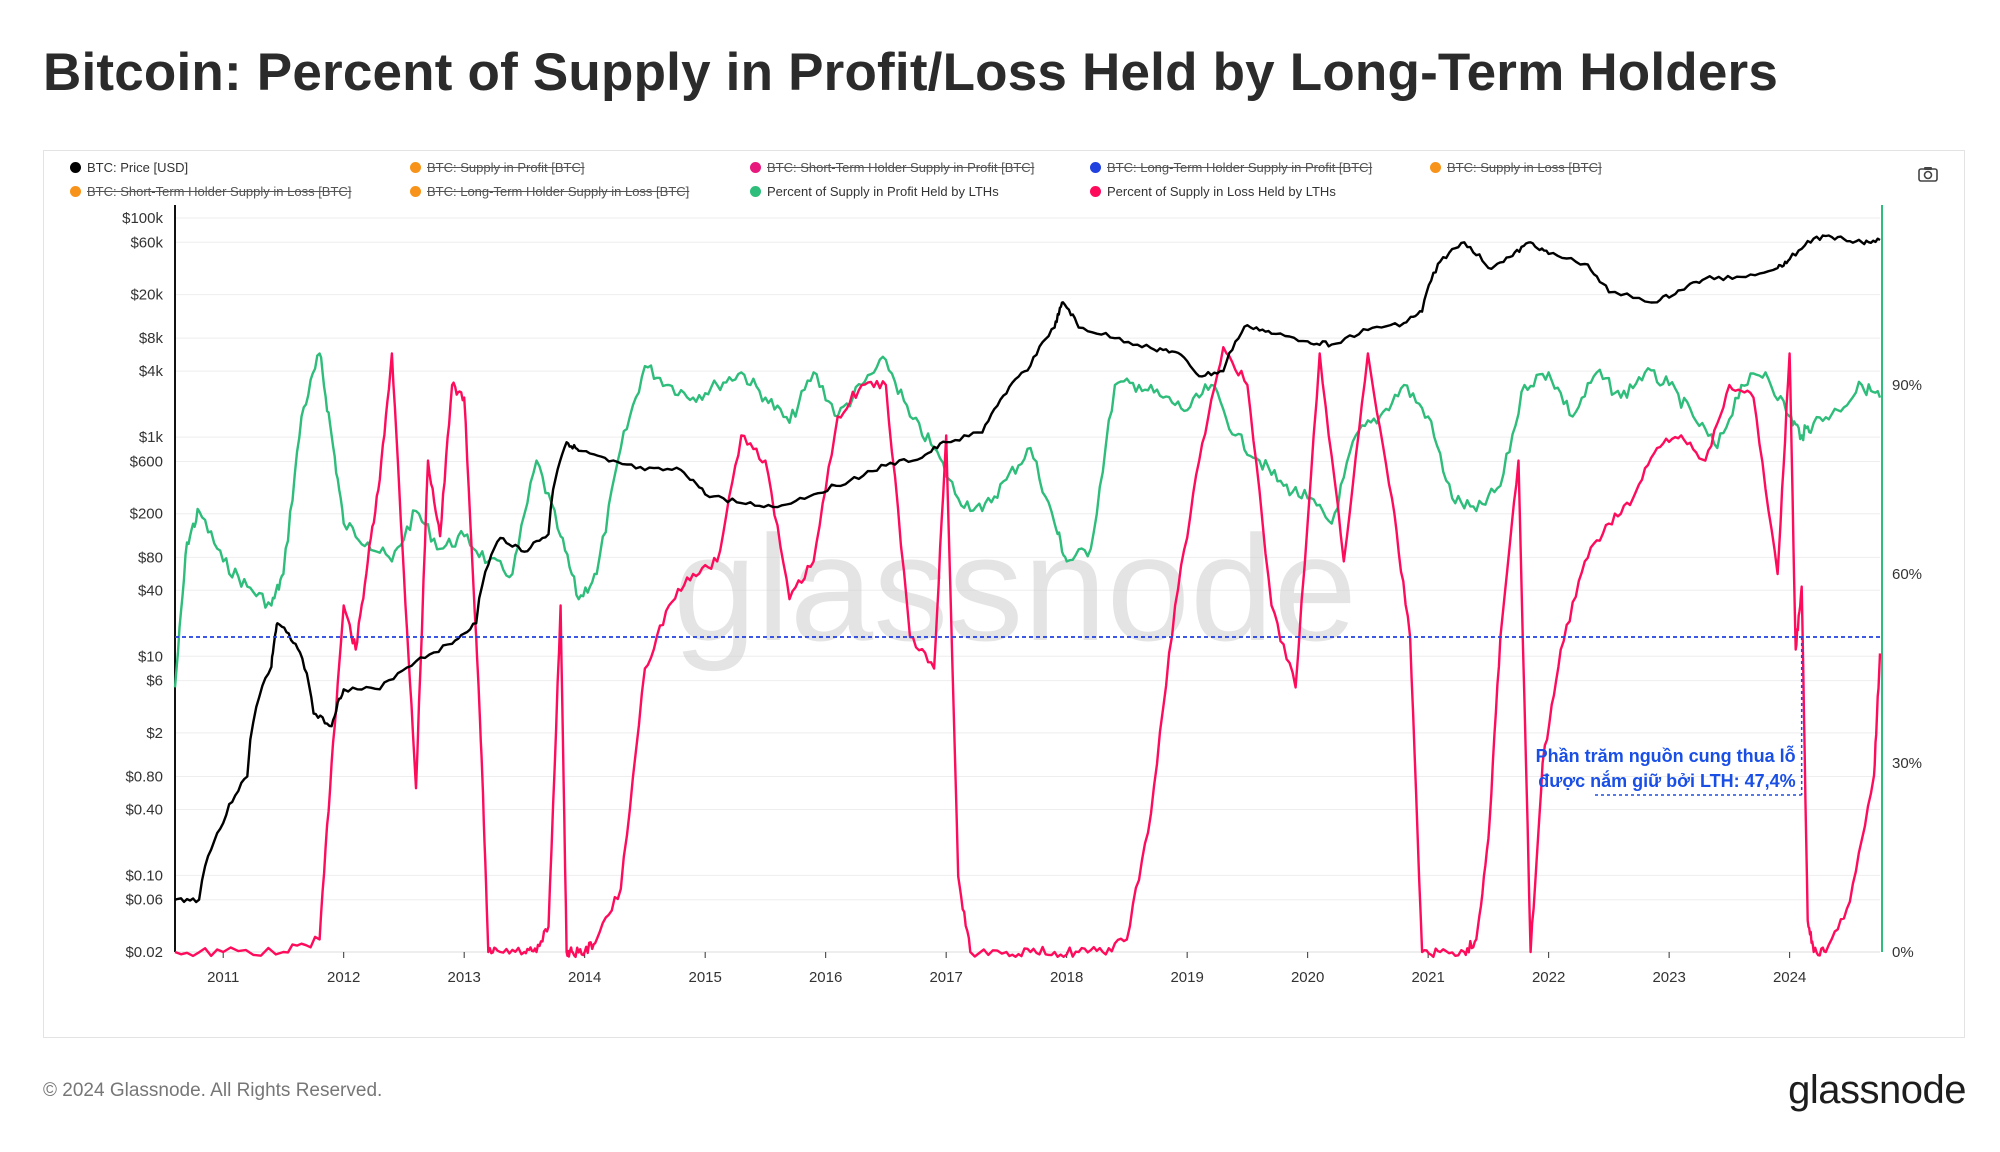 The image size is (2000, 1152). I want to click on legend-item-8: Percent of Supply in Loss Held by LTHs, so click(1213, 191).